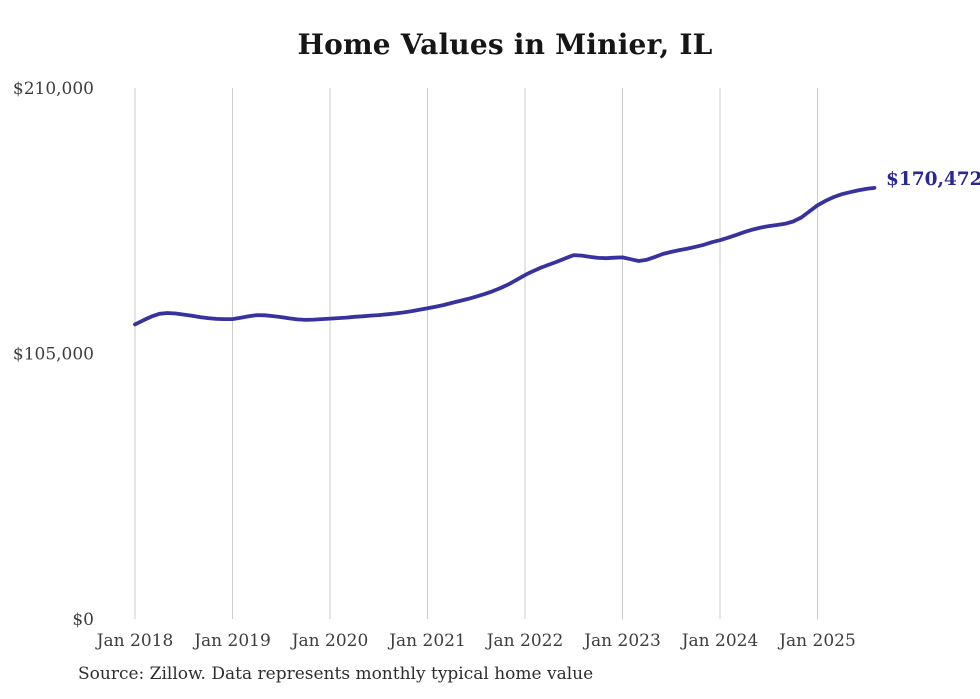 Image resolution: width=980 pixels, height=699 pixels. What do you see at coordinates (621, 641) in the screenshot?
I see `x-tick-label: Jan 2023` at bounding box center [621, 641].